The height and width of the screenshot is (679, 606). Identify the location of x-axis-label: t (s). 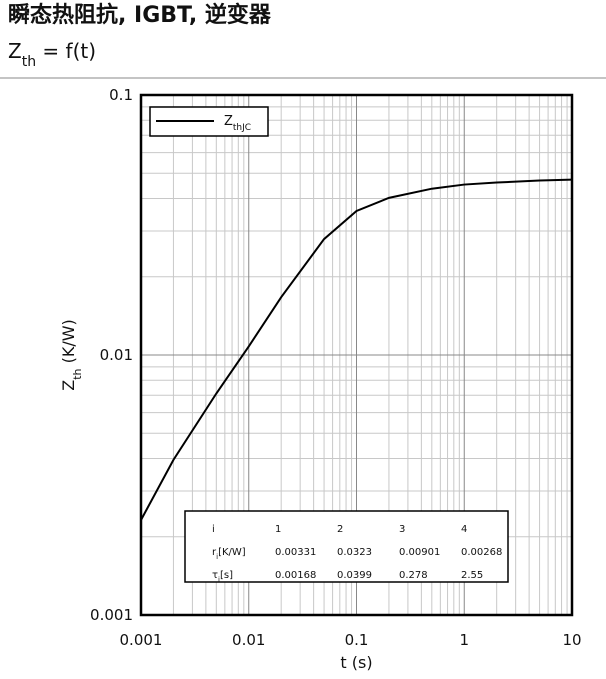
(356, 662).